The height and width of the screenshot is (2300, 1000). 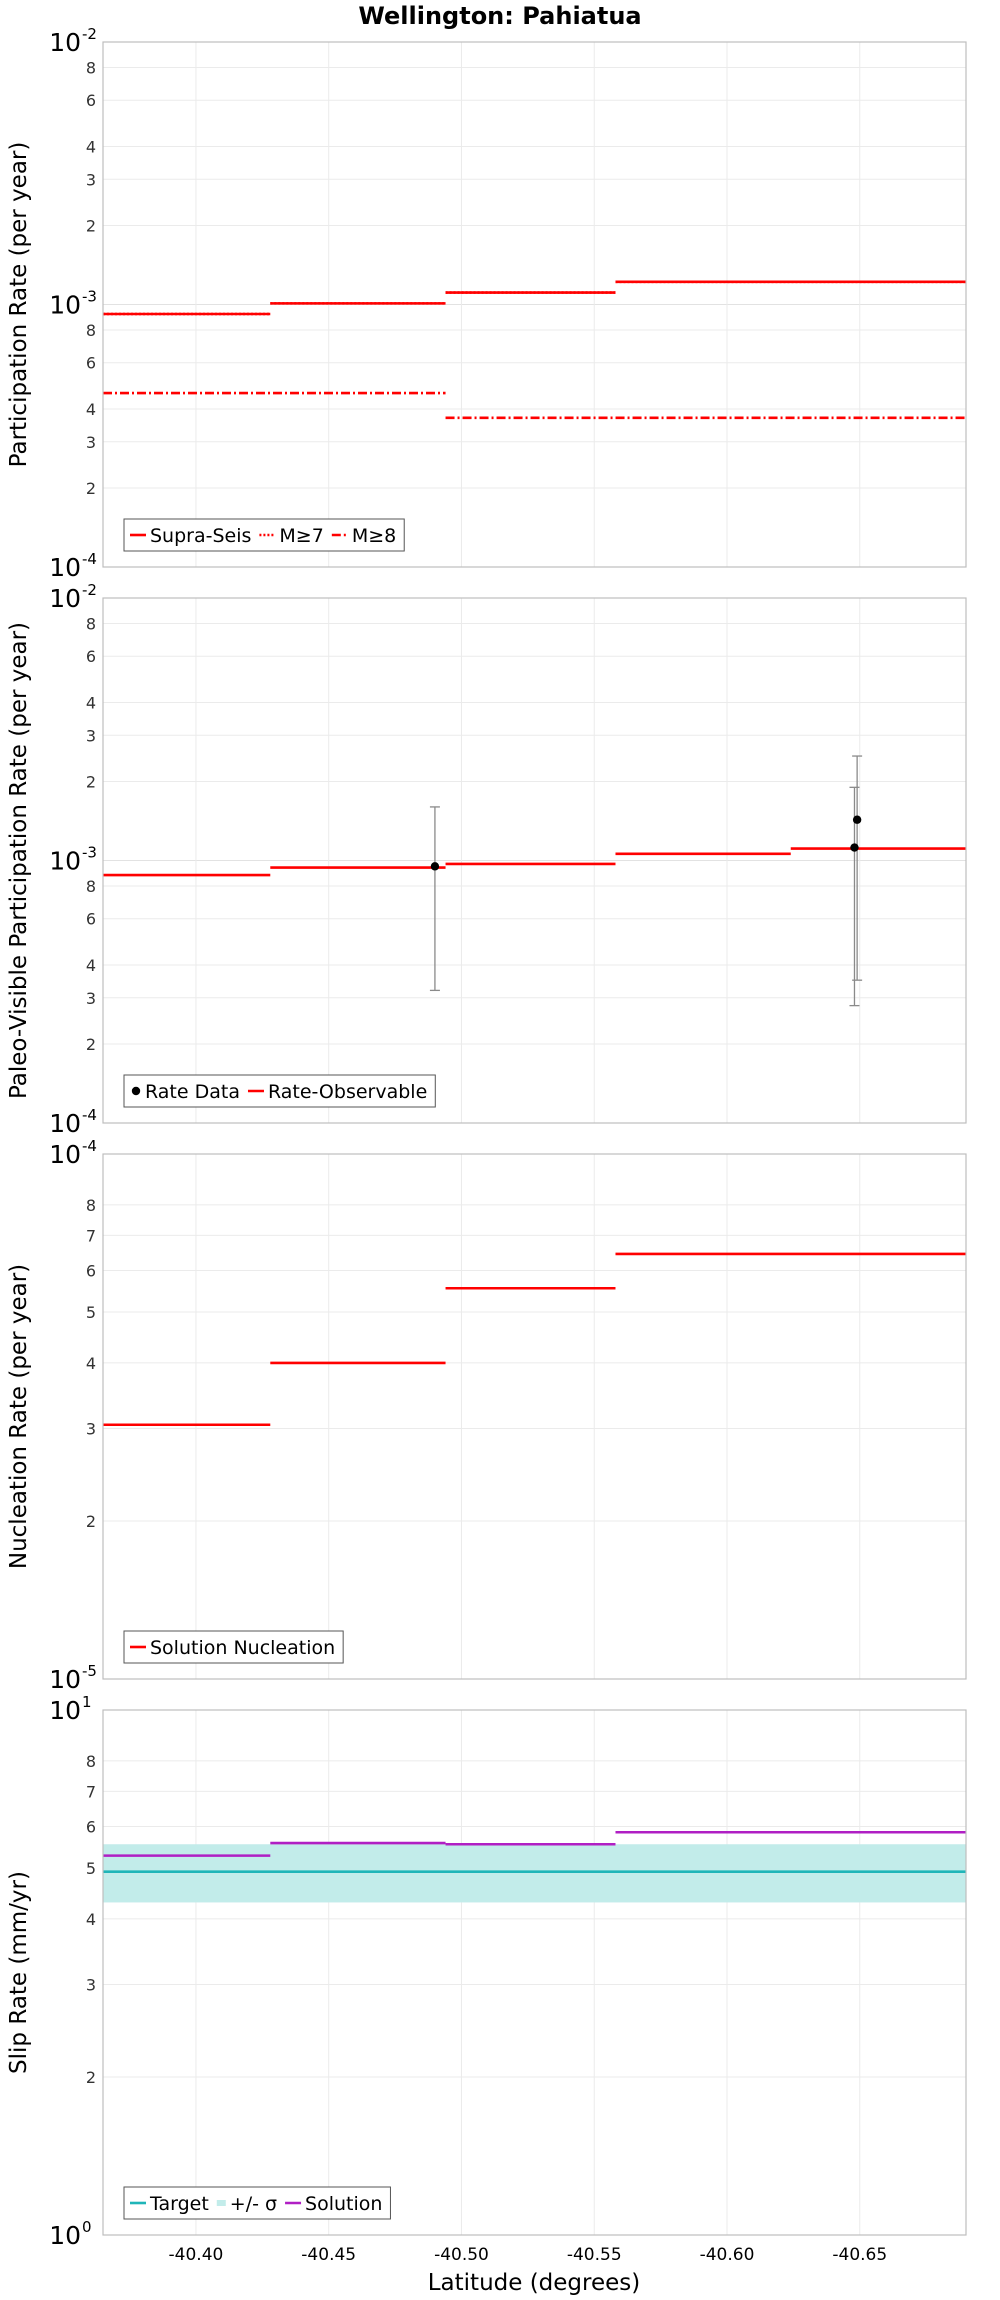 I want to click on series-solution, so click(x=534, y=1843).